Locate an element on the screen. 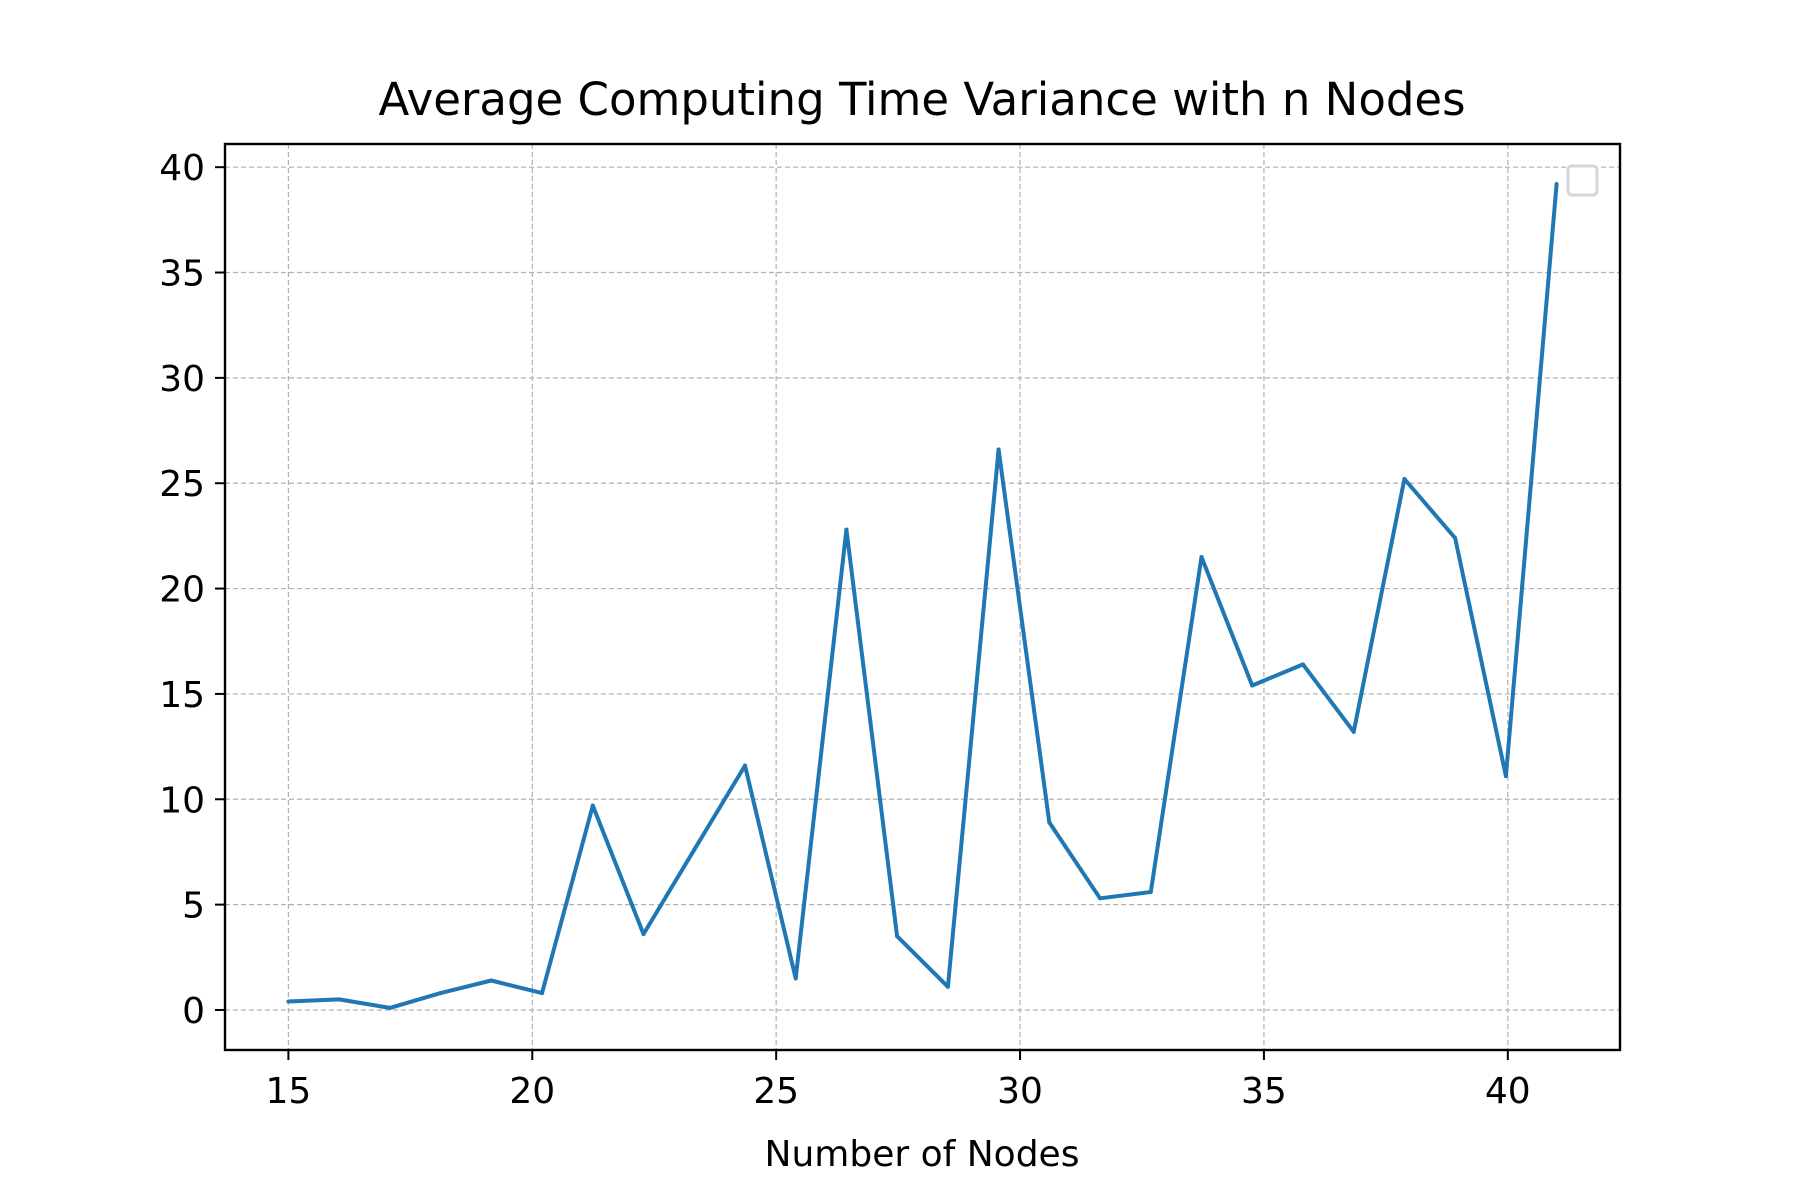 The width and height of the screenshot is (1800, 1204). x-axis-title: Number of Nodes is located at coordinates (922, 1154).